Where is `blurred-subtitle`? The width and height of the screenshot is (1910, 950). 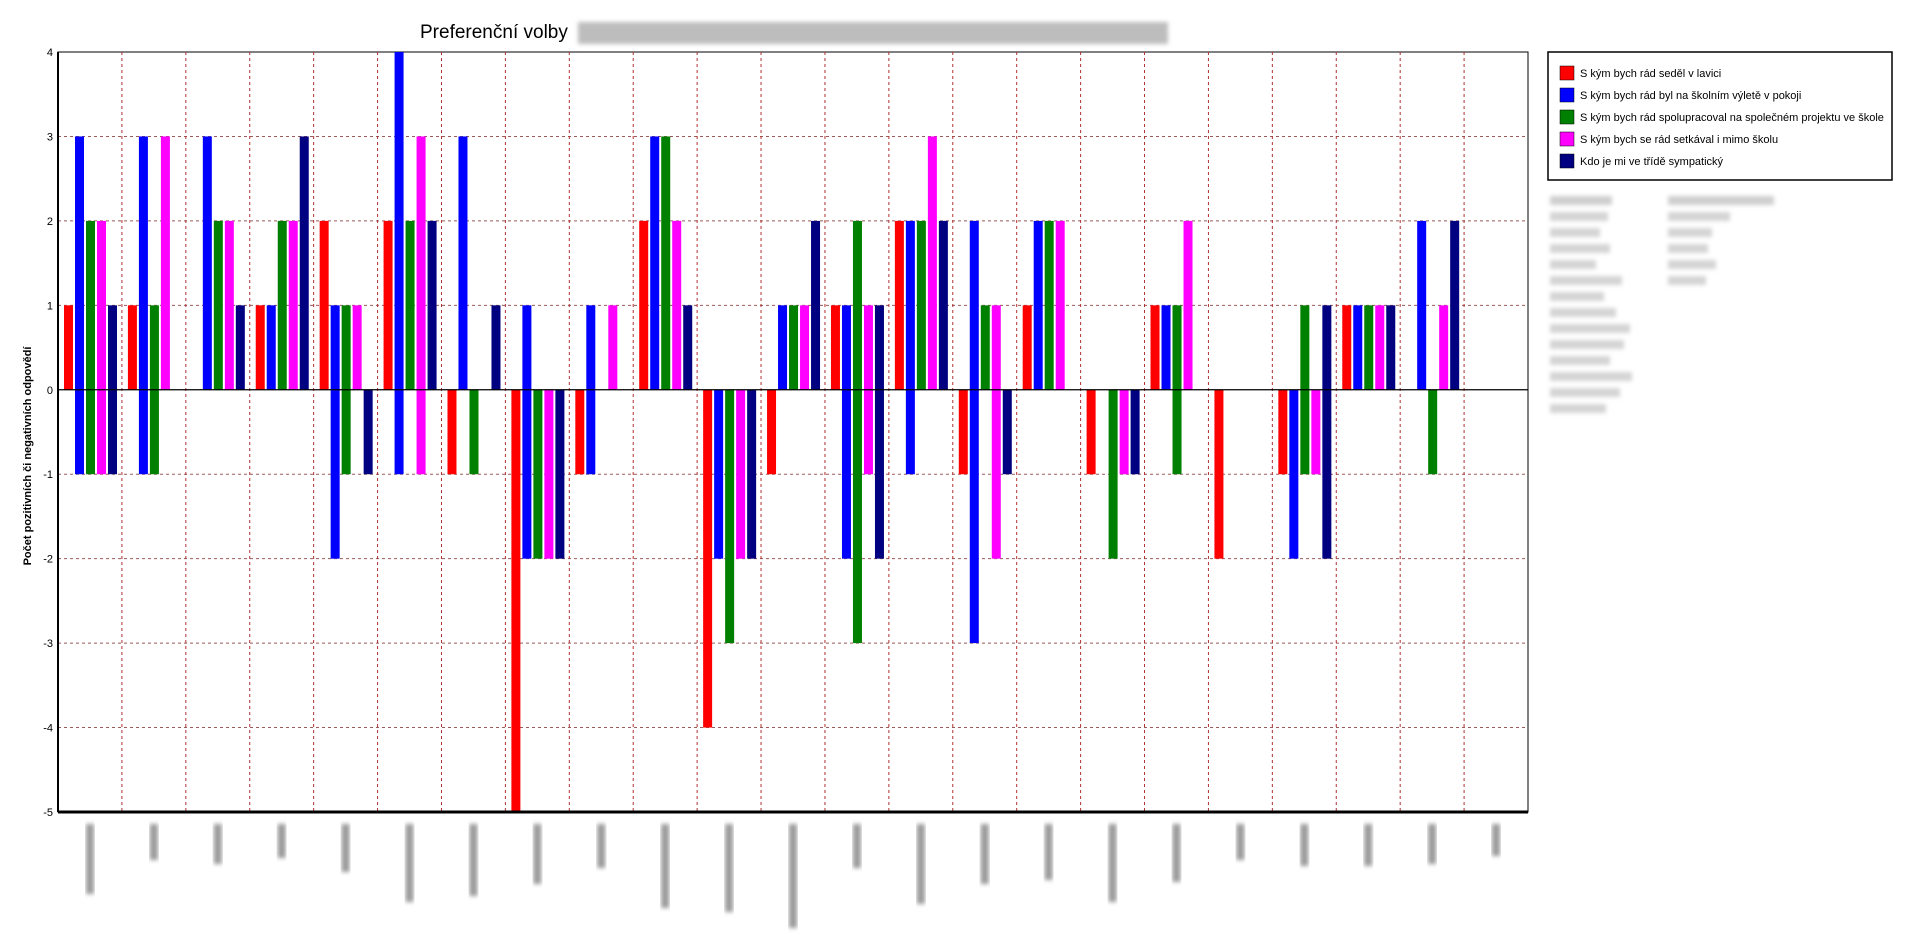
blurred-subtitle is located at coordinates (873, 33).